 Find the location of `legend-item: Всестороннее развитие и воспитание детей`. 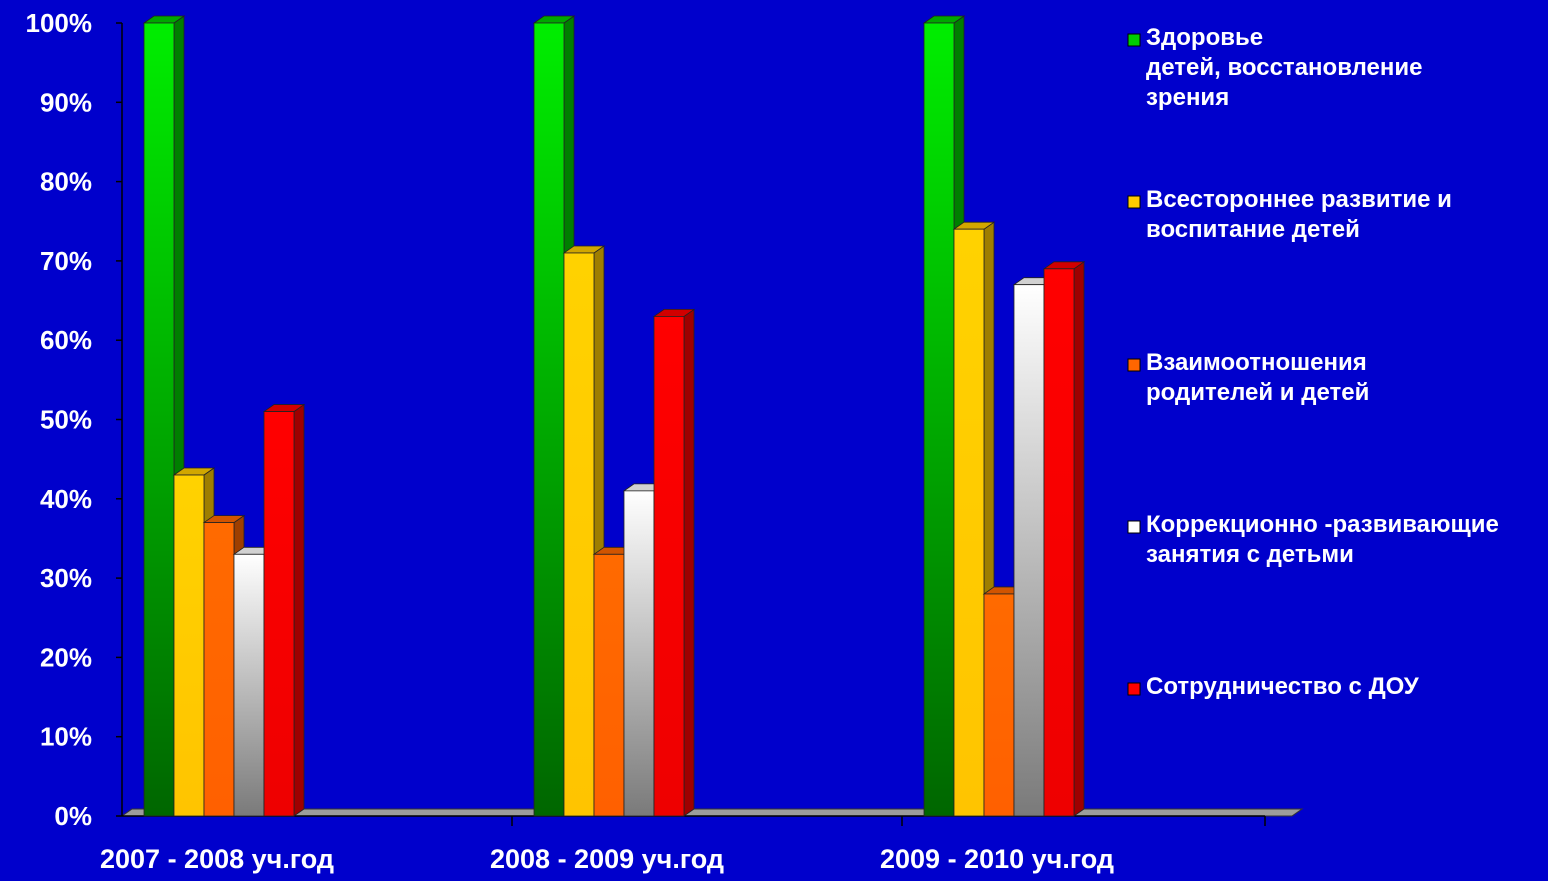

legend-item: Всестороннее развитие и воспитание детей is located at coordinates (1289, 214).